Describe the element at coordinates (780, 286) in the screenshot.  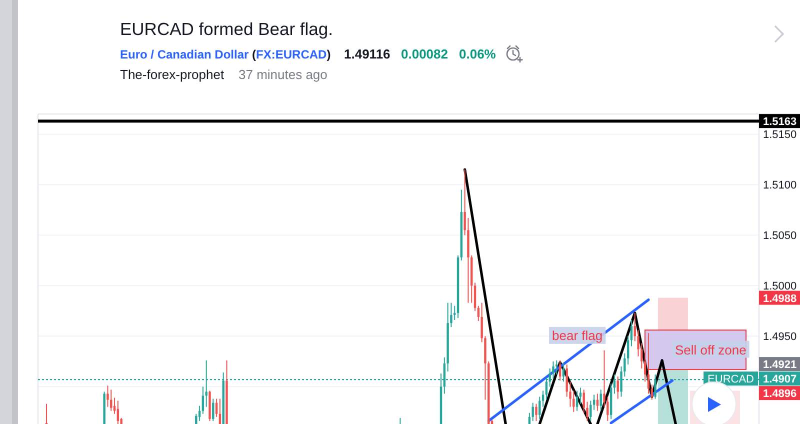
I see `y-tick-label: 1.5000` at that location.